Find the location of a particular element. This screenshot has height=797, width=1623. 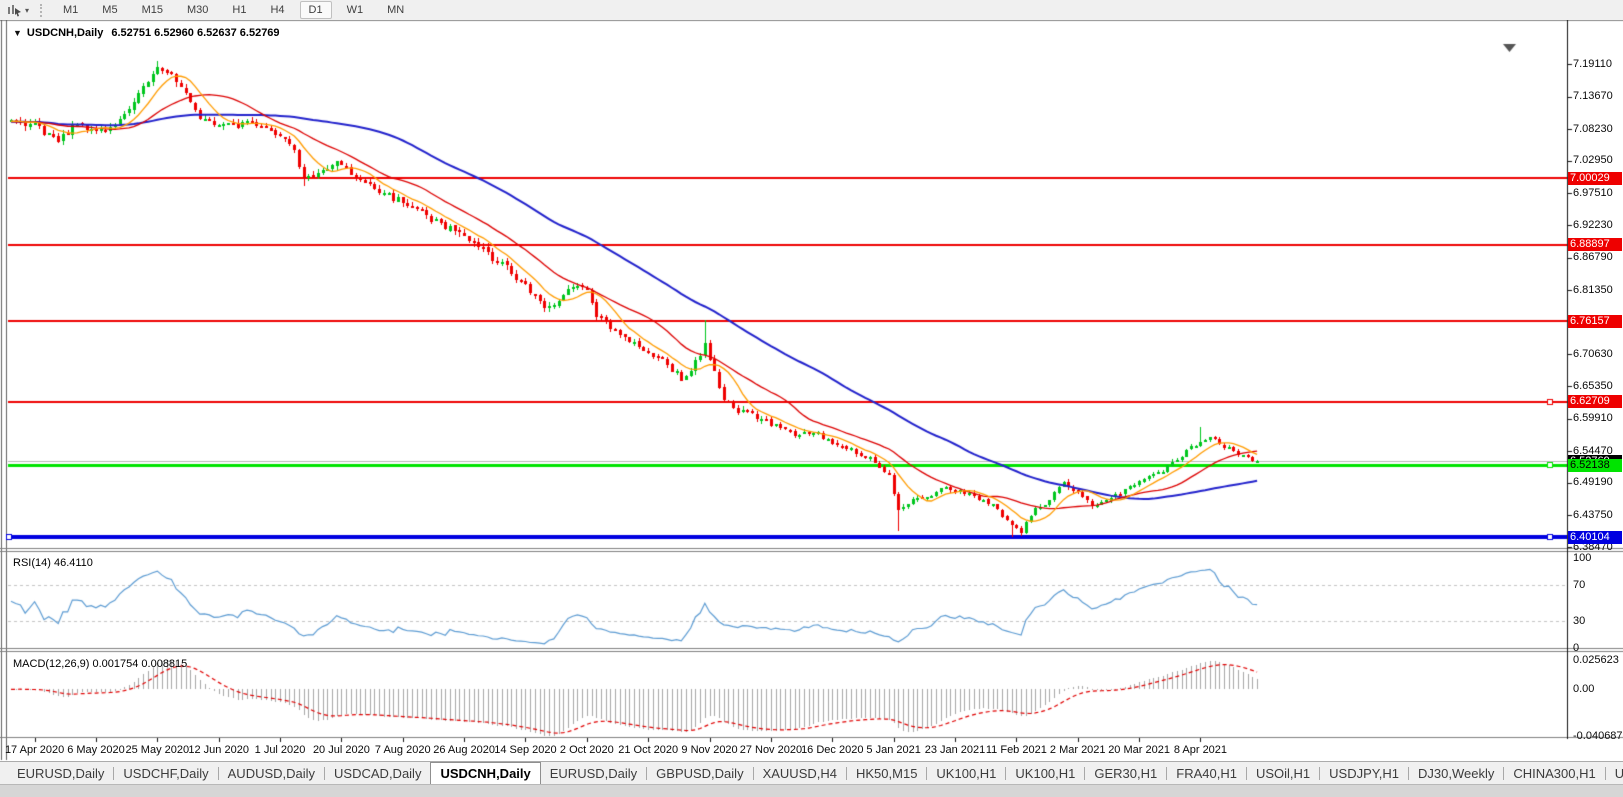

date-axis-label: 6 May 2020 is located at coordinates (96, 750).